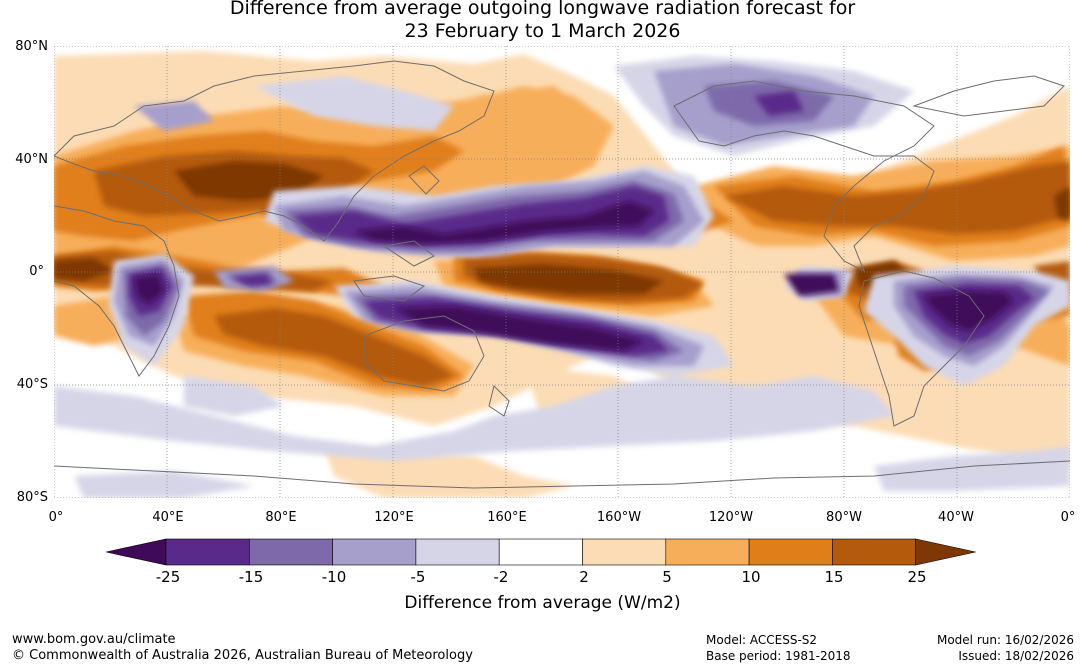  Describe the element at coordinates (1005, 640) in the screenshot. I see `footer-model-run: Model run: 16/02/2026` at that location.